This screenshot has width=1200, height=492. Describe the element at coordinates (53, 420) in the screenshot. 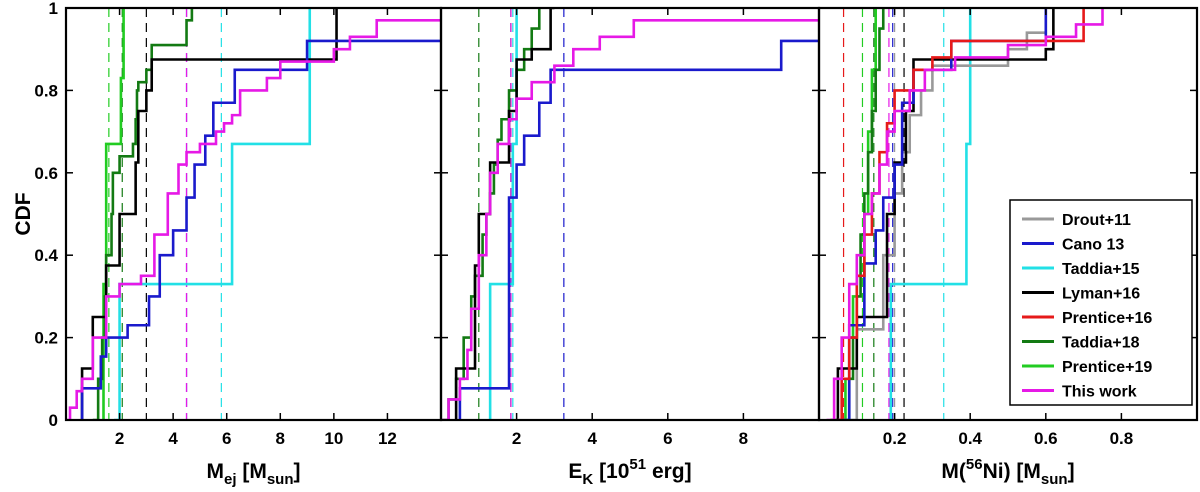

I see `y-tick-label: 0` at that location.